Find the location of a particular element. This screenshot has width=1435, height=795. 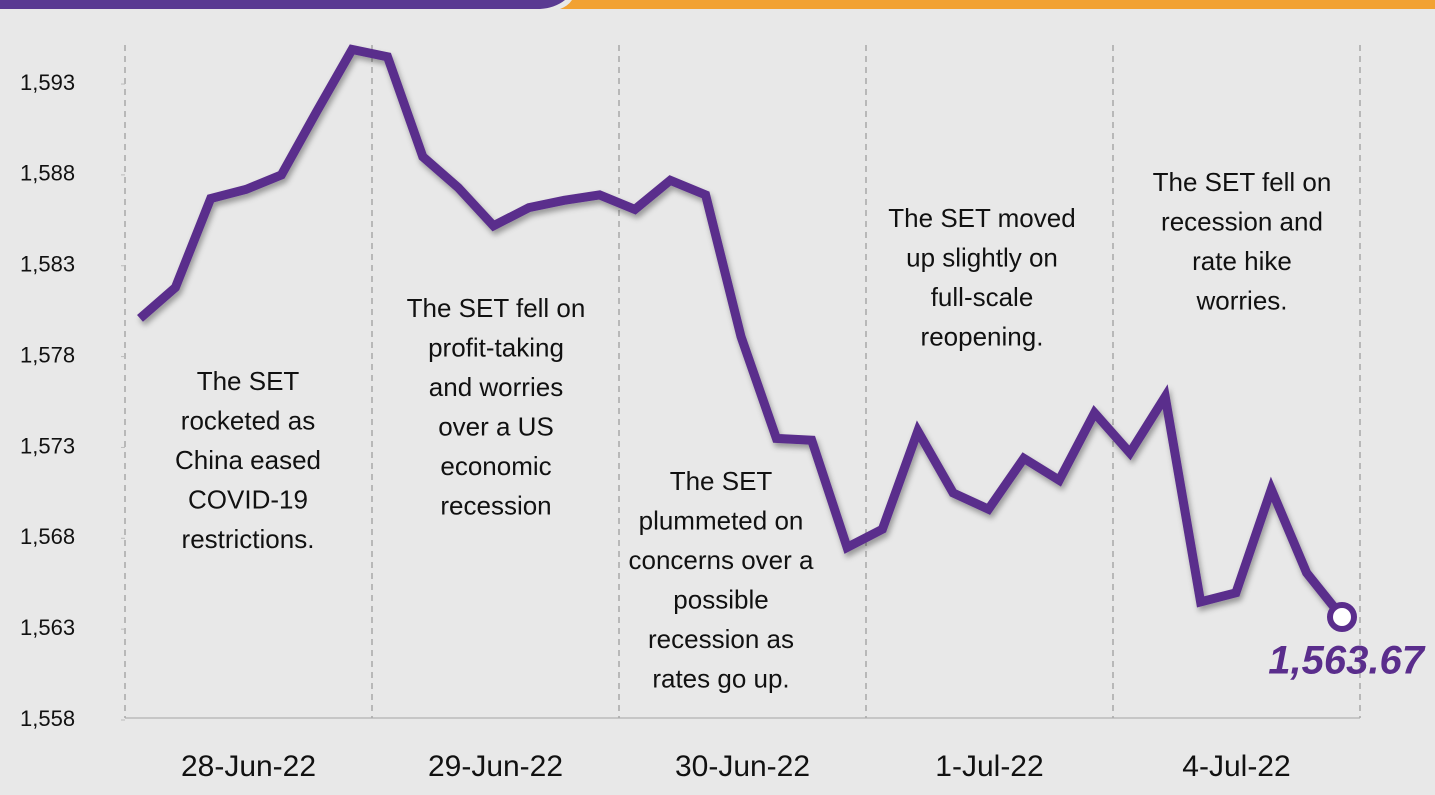

y-tick-label: 1,588 is located at coordinates (47, 173).